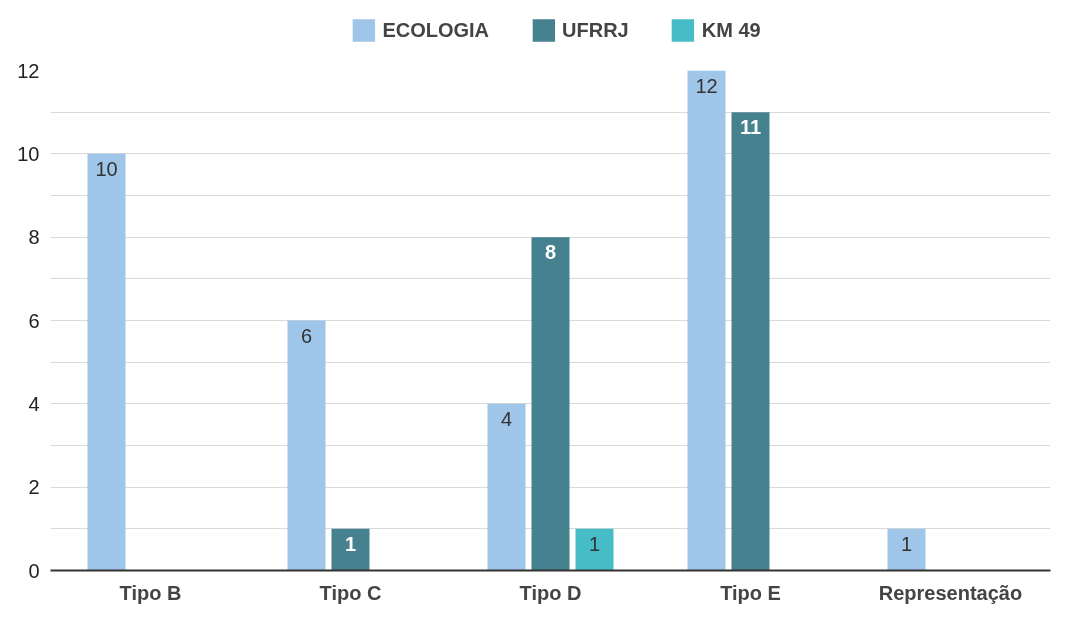  Describe the element at coordinates (750, 127) in the screenshot. I see `data-label: 11` at that location.